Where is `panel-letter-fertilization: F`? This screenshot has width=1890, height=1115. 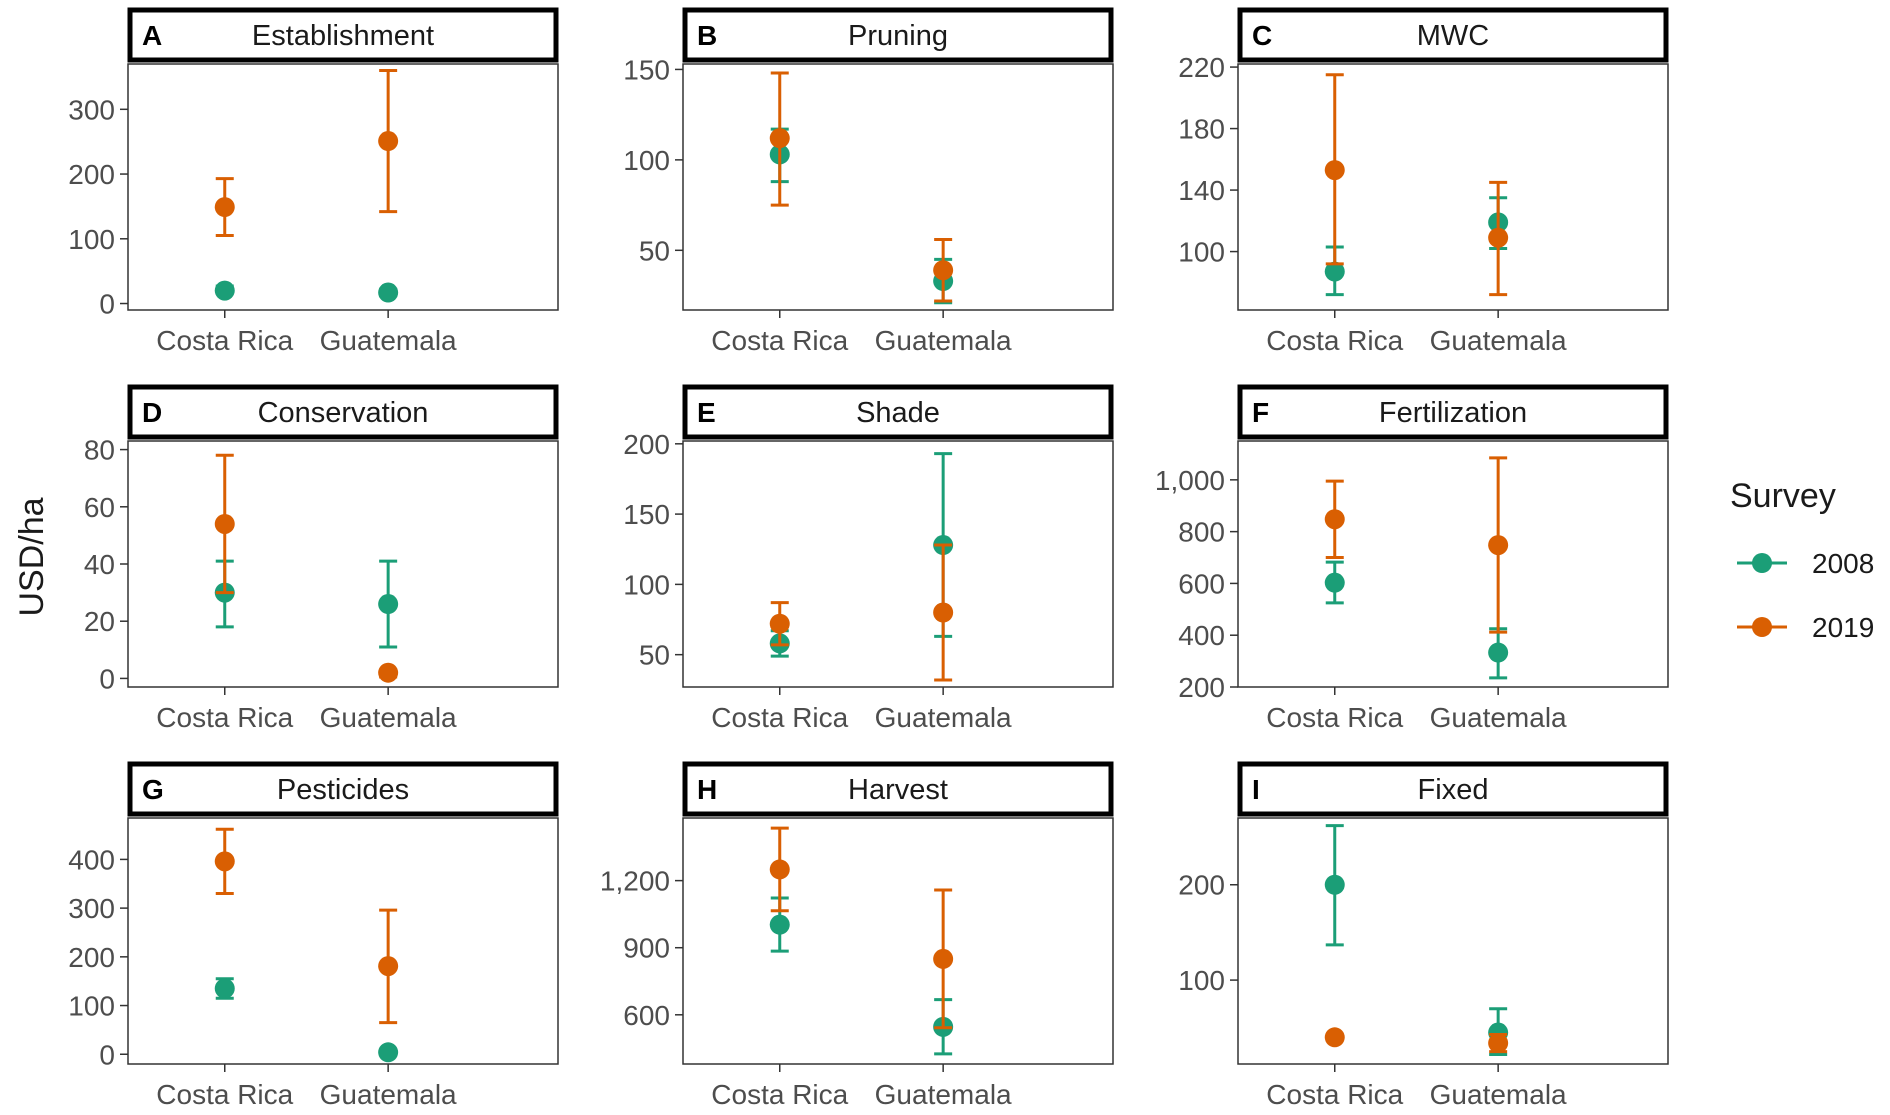 panel-letter-fertilization: F is located at coordinates (1260, 412).